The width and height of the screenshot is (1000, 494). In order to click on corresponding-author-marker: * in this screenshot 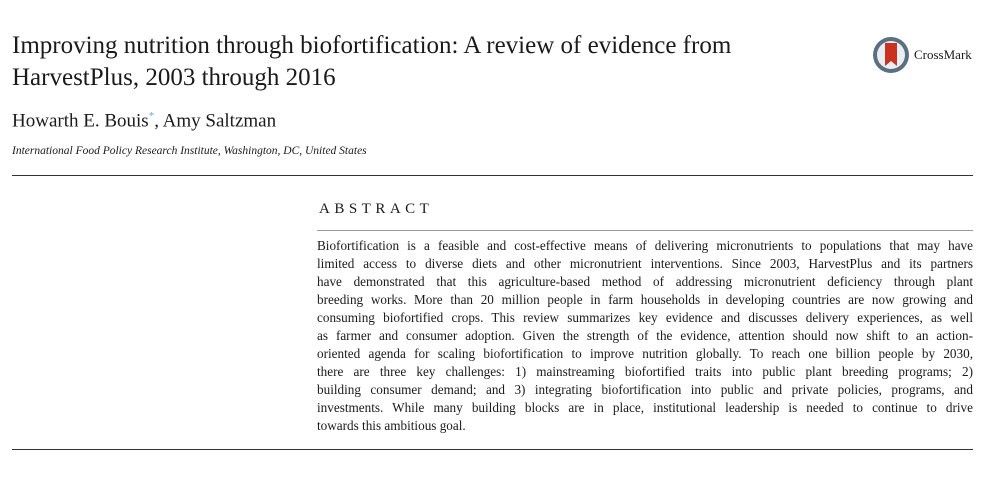, I will do `click(151, 116)`.